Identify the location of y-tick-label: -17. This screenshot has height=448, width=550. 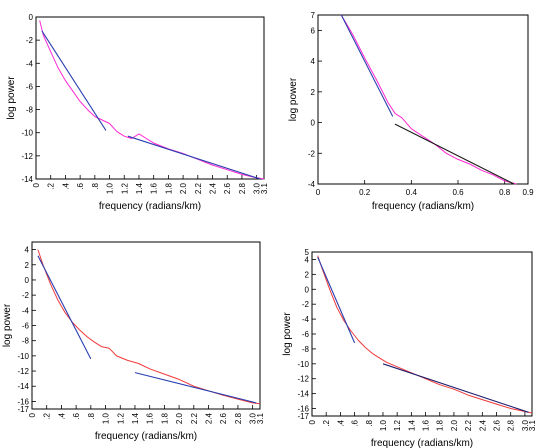
(303, 416).